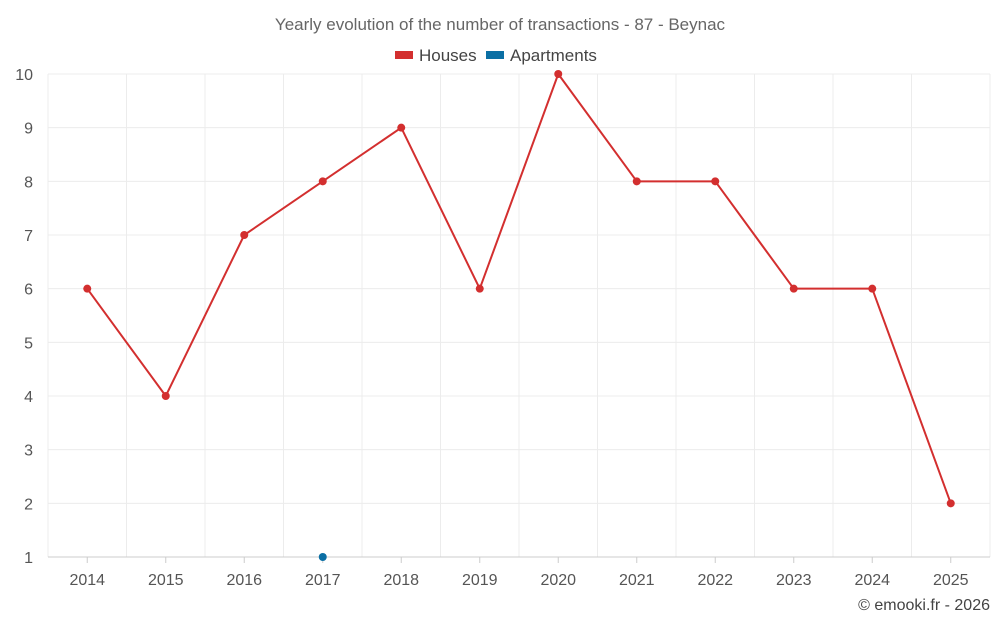  Describe the element at coordinates (558, 580) in the screenshot. I see `x-tick-label: 2020` at that location.